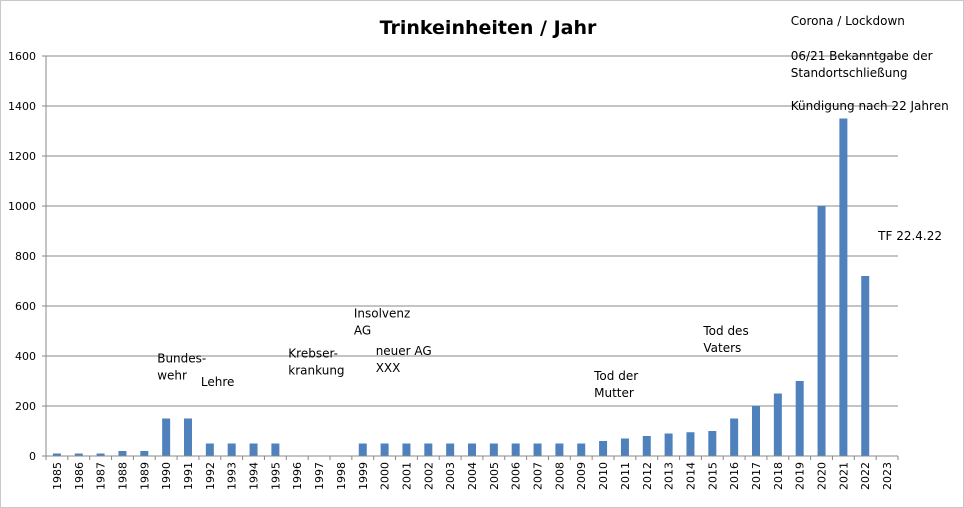 Image resolution: width=964 pixels, height=508 pixels. Describe the element at coordinates (603, 448) in the screenshot. I see `bar-2010` at that location.